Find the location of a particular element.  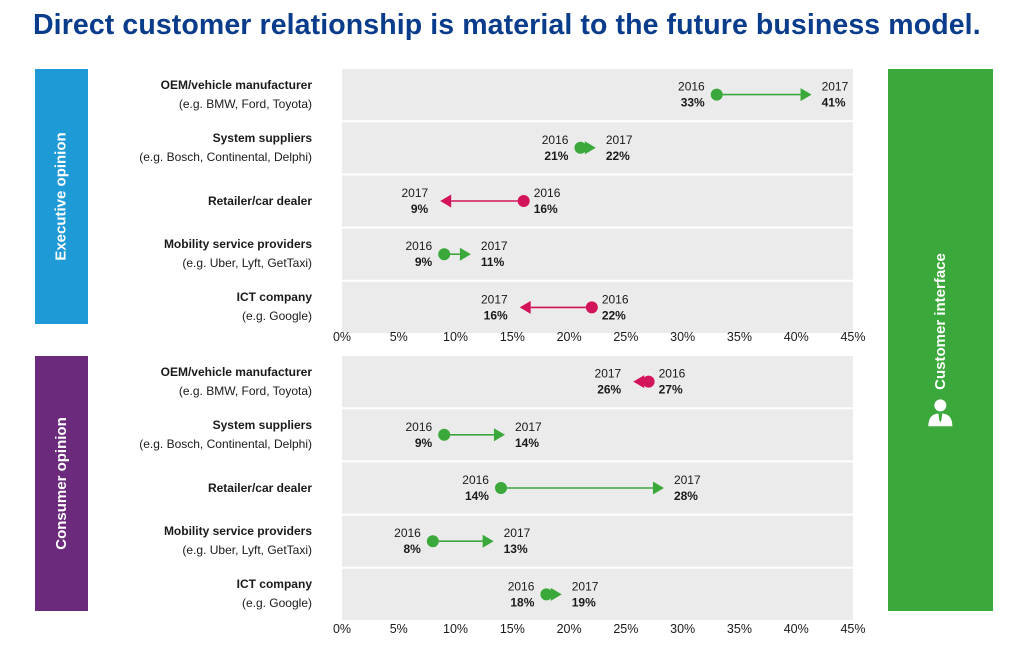

customer-interface-band: Customer interface is located at coordinates (940, 340).